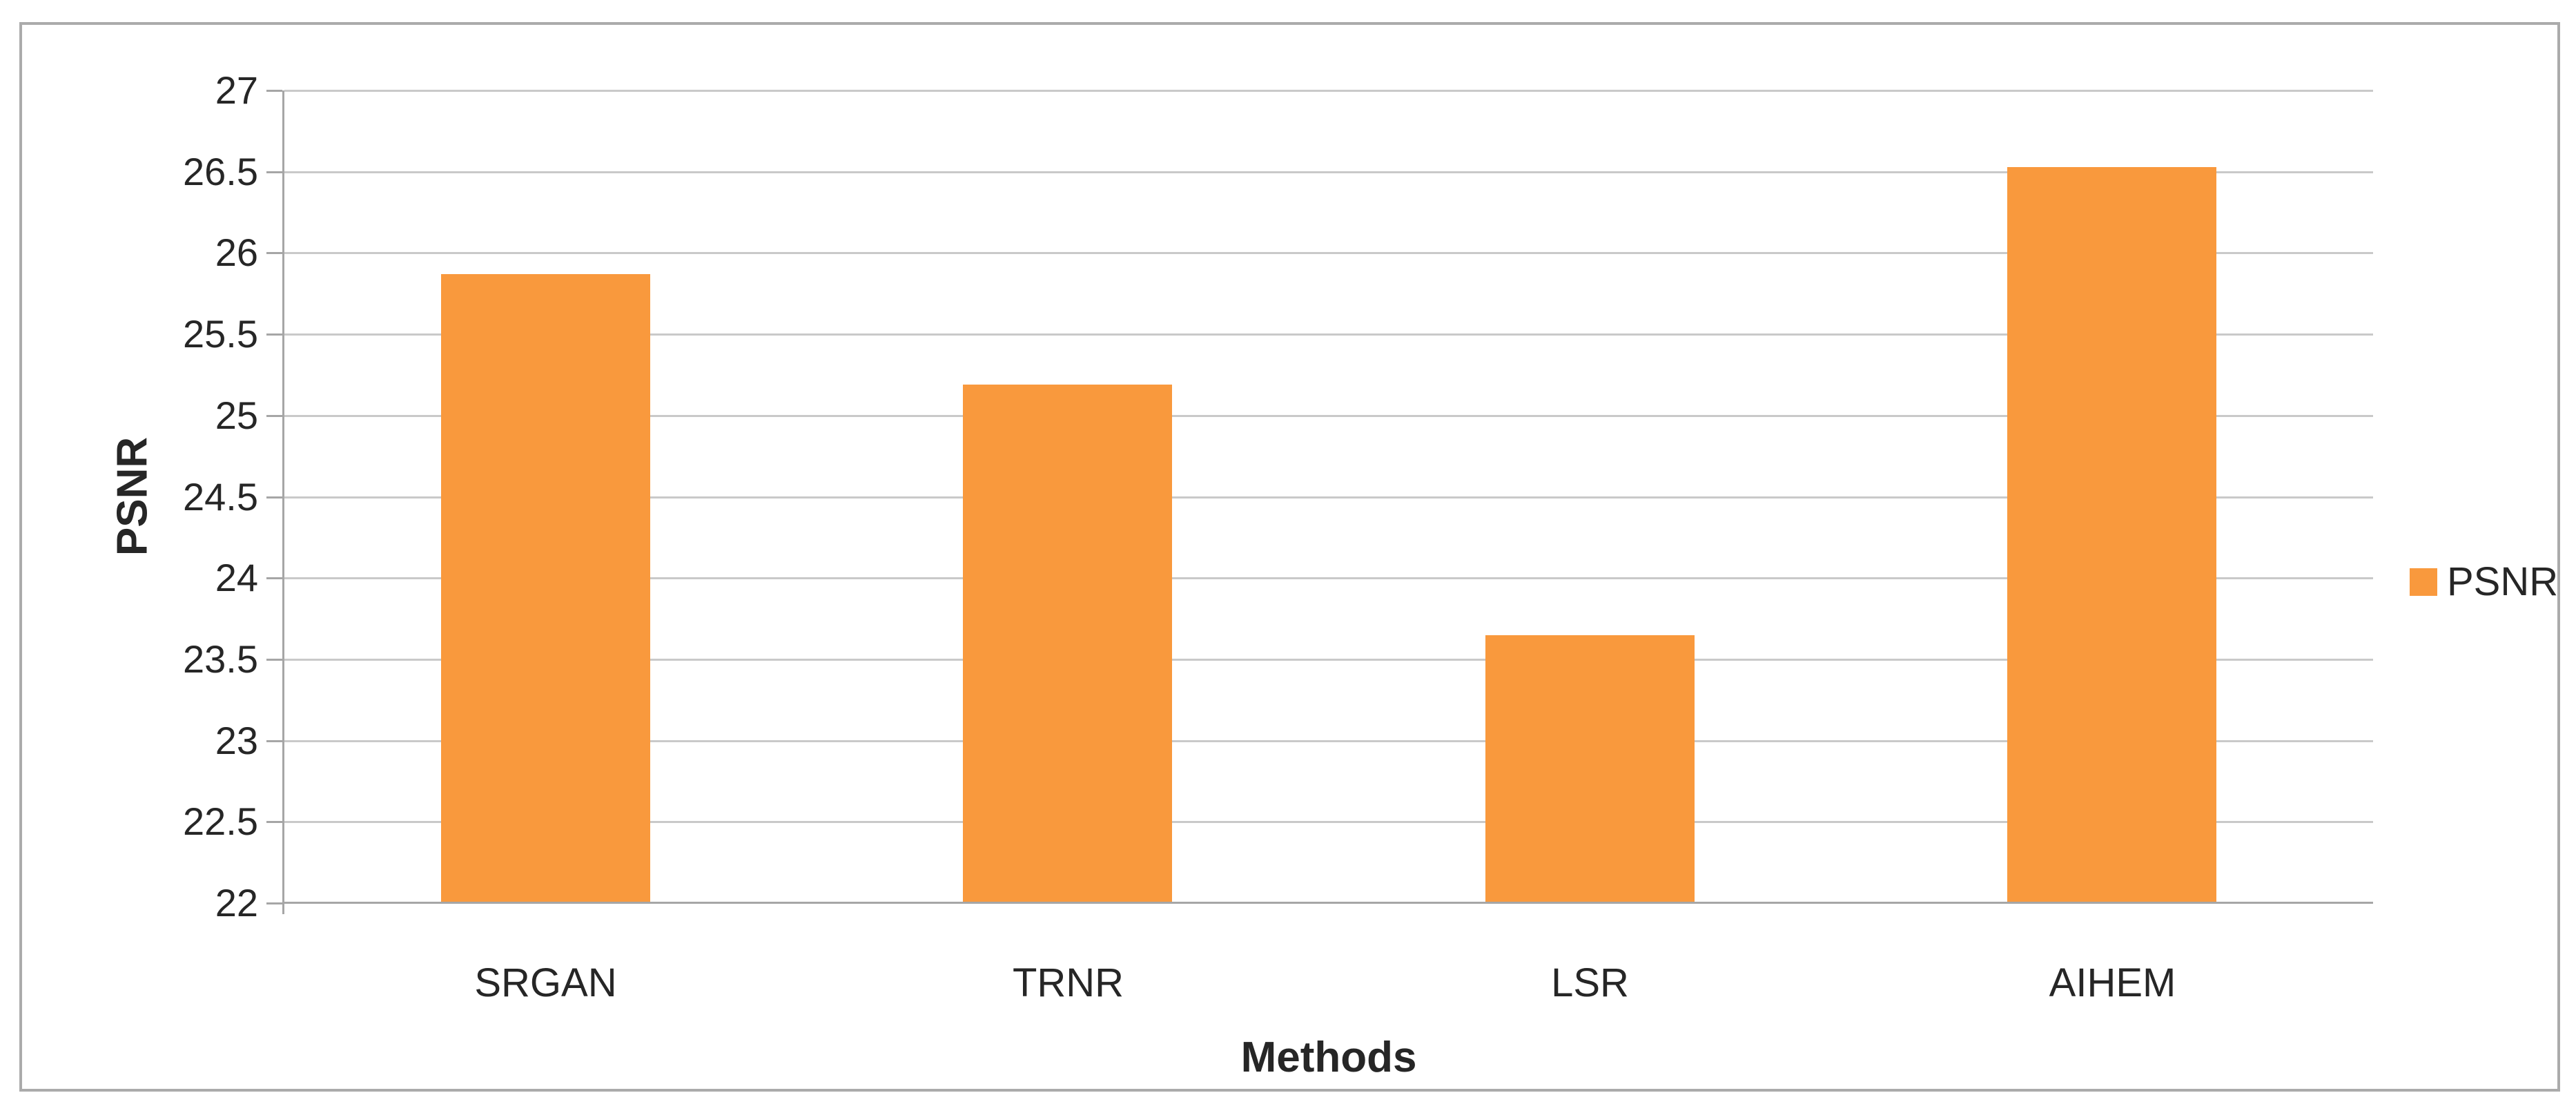 The width and height of the screenshot is (2576, 1113). I want to click on y-tick-label-27: 27, so click(236, 90).